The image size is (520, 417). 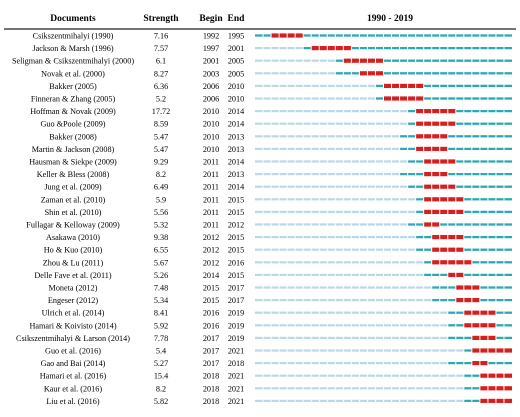 I want to click on strength-cell: 5.34, so click(x=161, y=300).